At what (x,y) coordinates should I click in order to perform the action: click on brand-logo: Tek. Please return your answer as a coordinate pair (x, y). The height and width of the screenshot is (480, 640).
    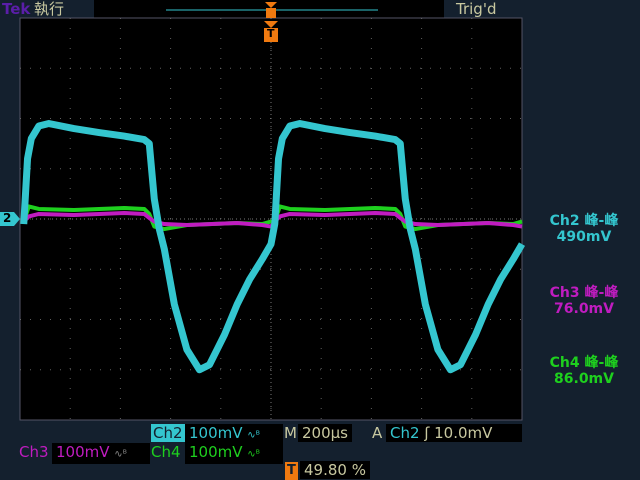
    Looking at the image, I should click on (16, 9).